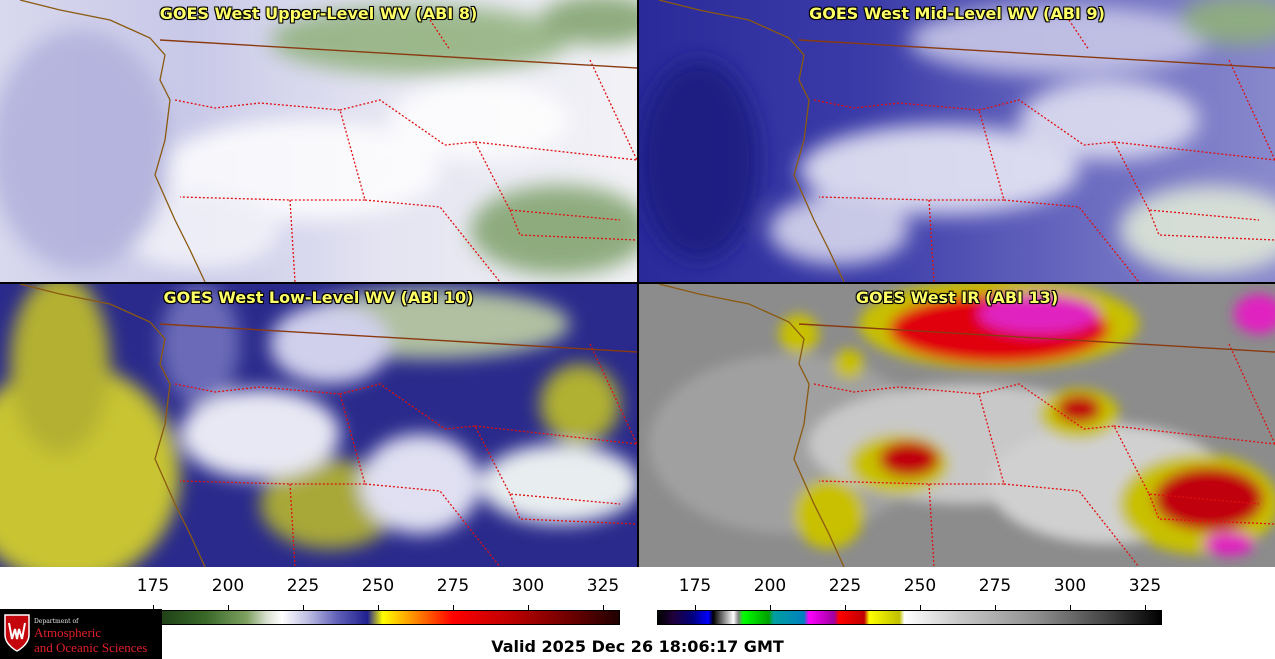 The height and width of the screenshot is (659, 1275). What do you see at coordinates (528, 586) in the screenshot?
I see `colorbar-wv-tick-label: 300` at bounding box center [528, 586].